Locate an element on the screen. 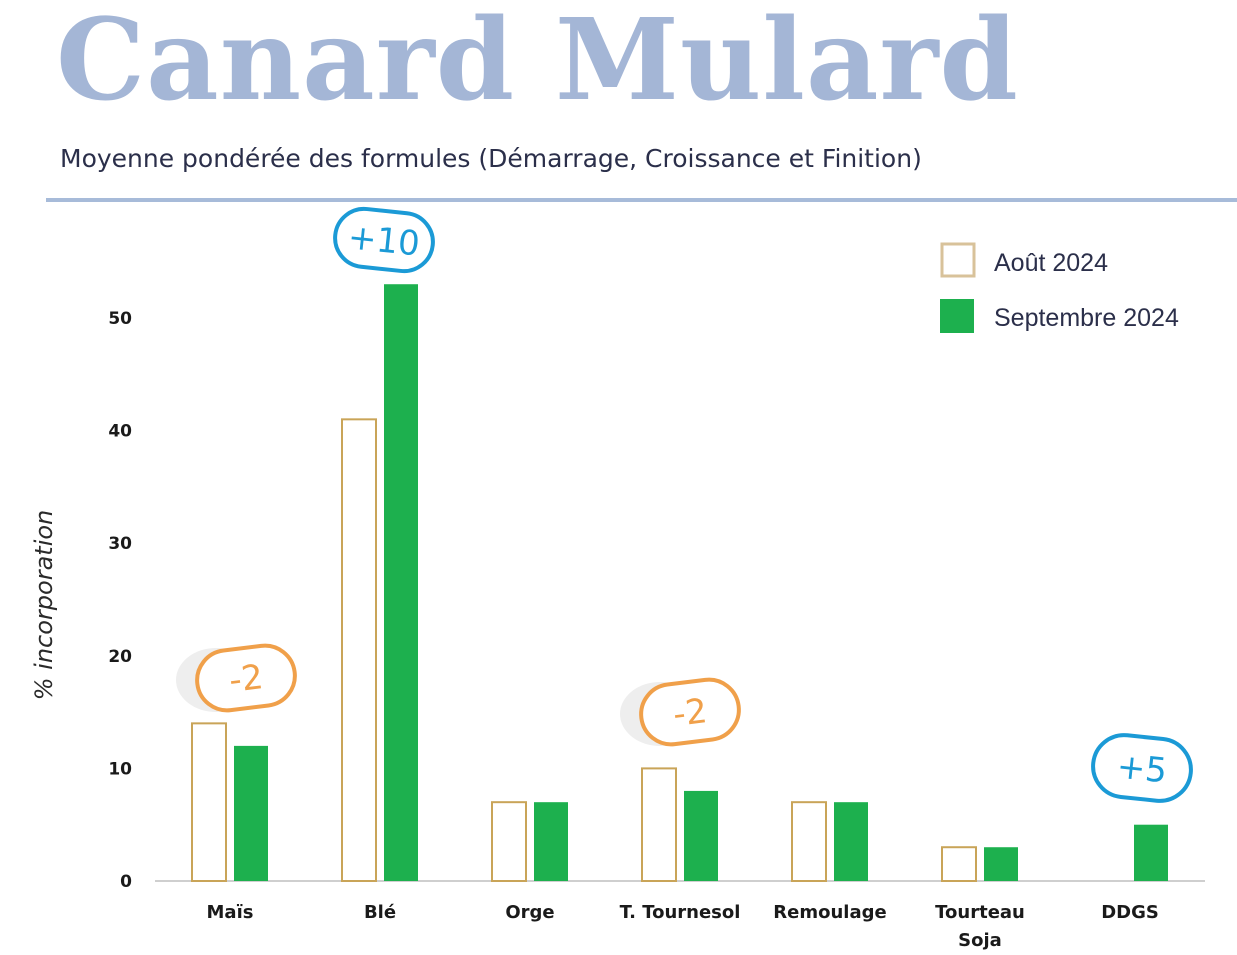  x-category-label: DDGS is located at coordinates (1130, 912).